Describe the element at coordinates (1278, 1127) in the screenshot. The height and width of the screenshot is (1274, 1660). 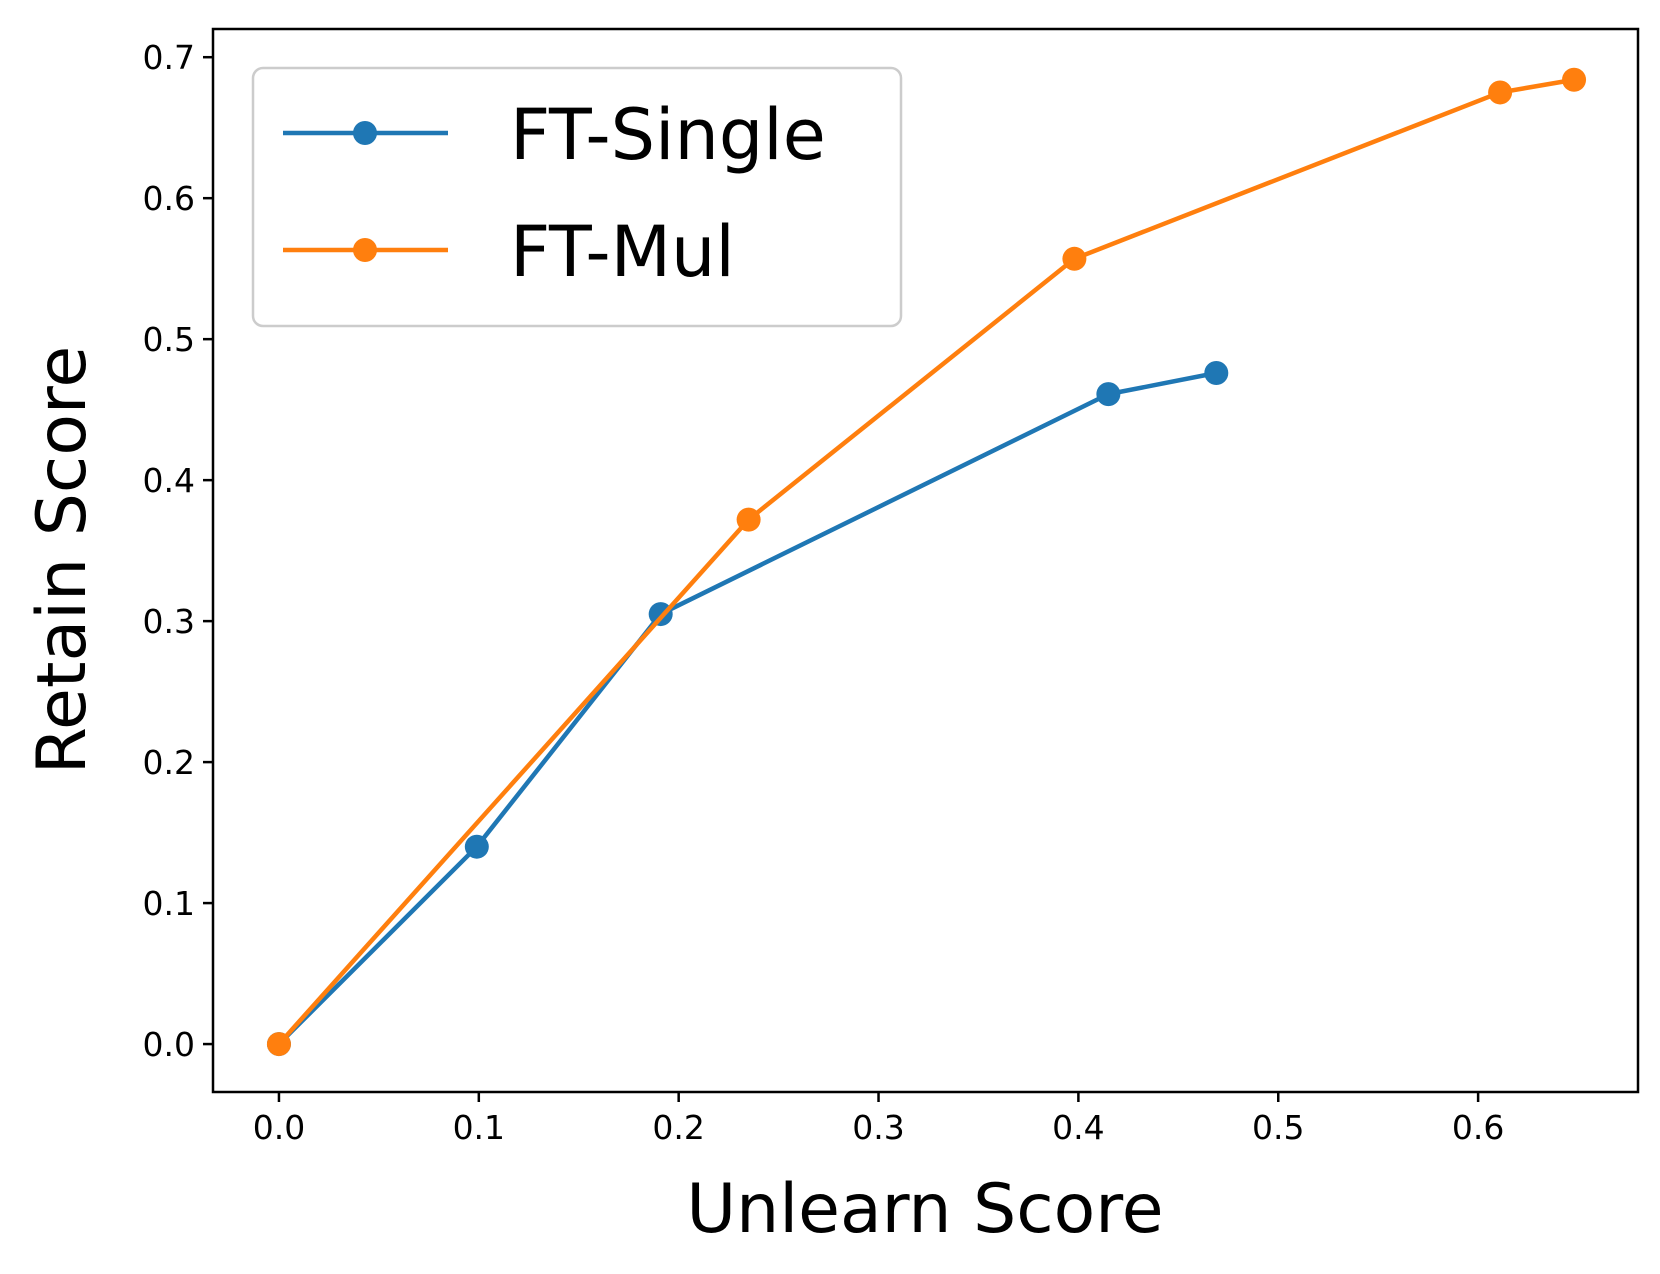
I see `x-tick-label: 0.5` at that location.